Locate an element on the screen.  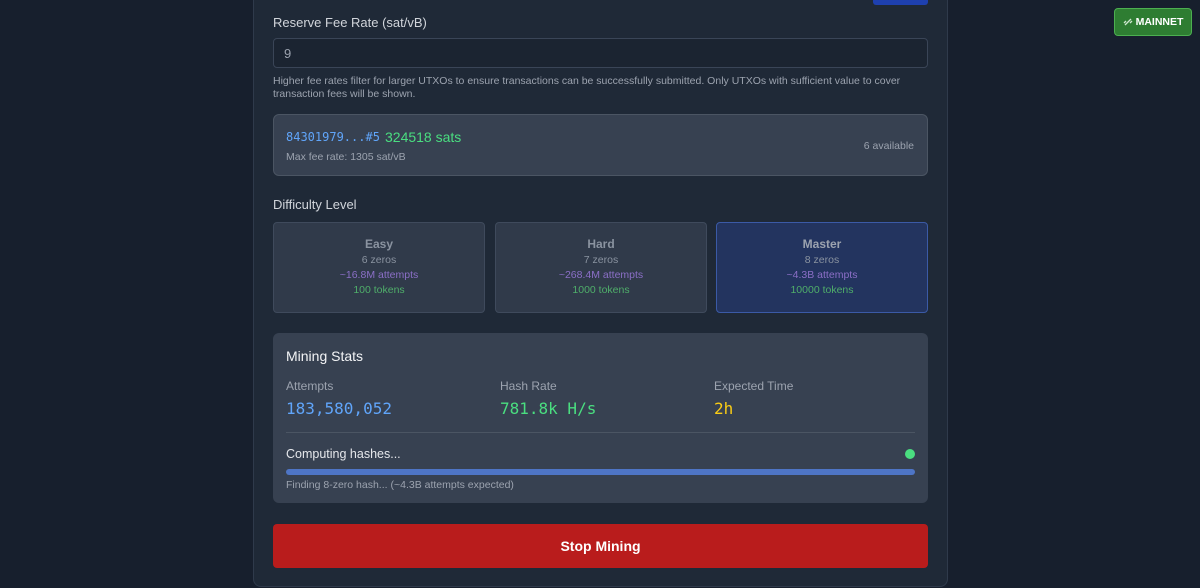
level-name: Easy is located at coordinates (379, 244).